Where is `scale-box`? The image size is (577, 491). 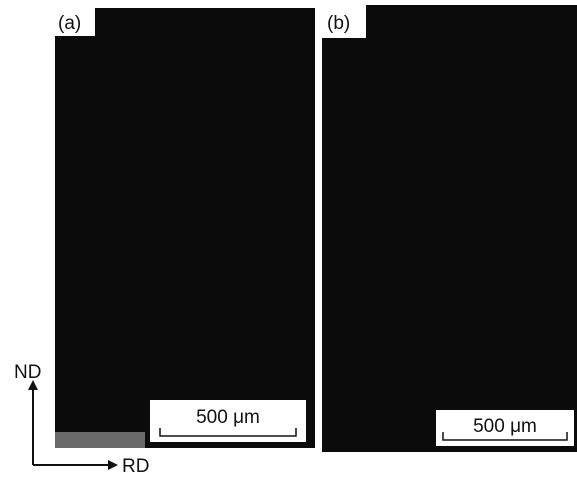 scale-box is located at coordinates (228, 421).